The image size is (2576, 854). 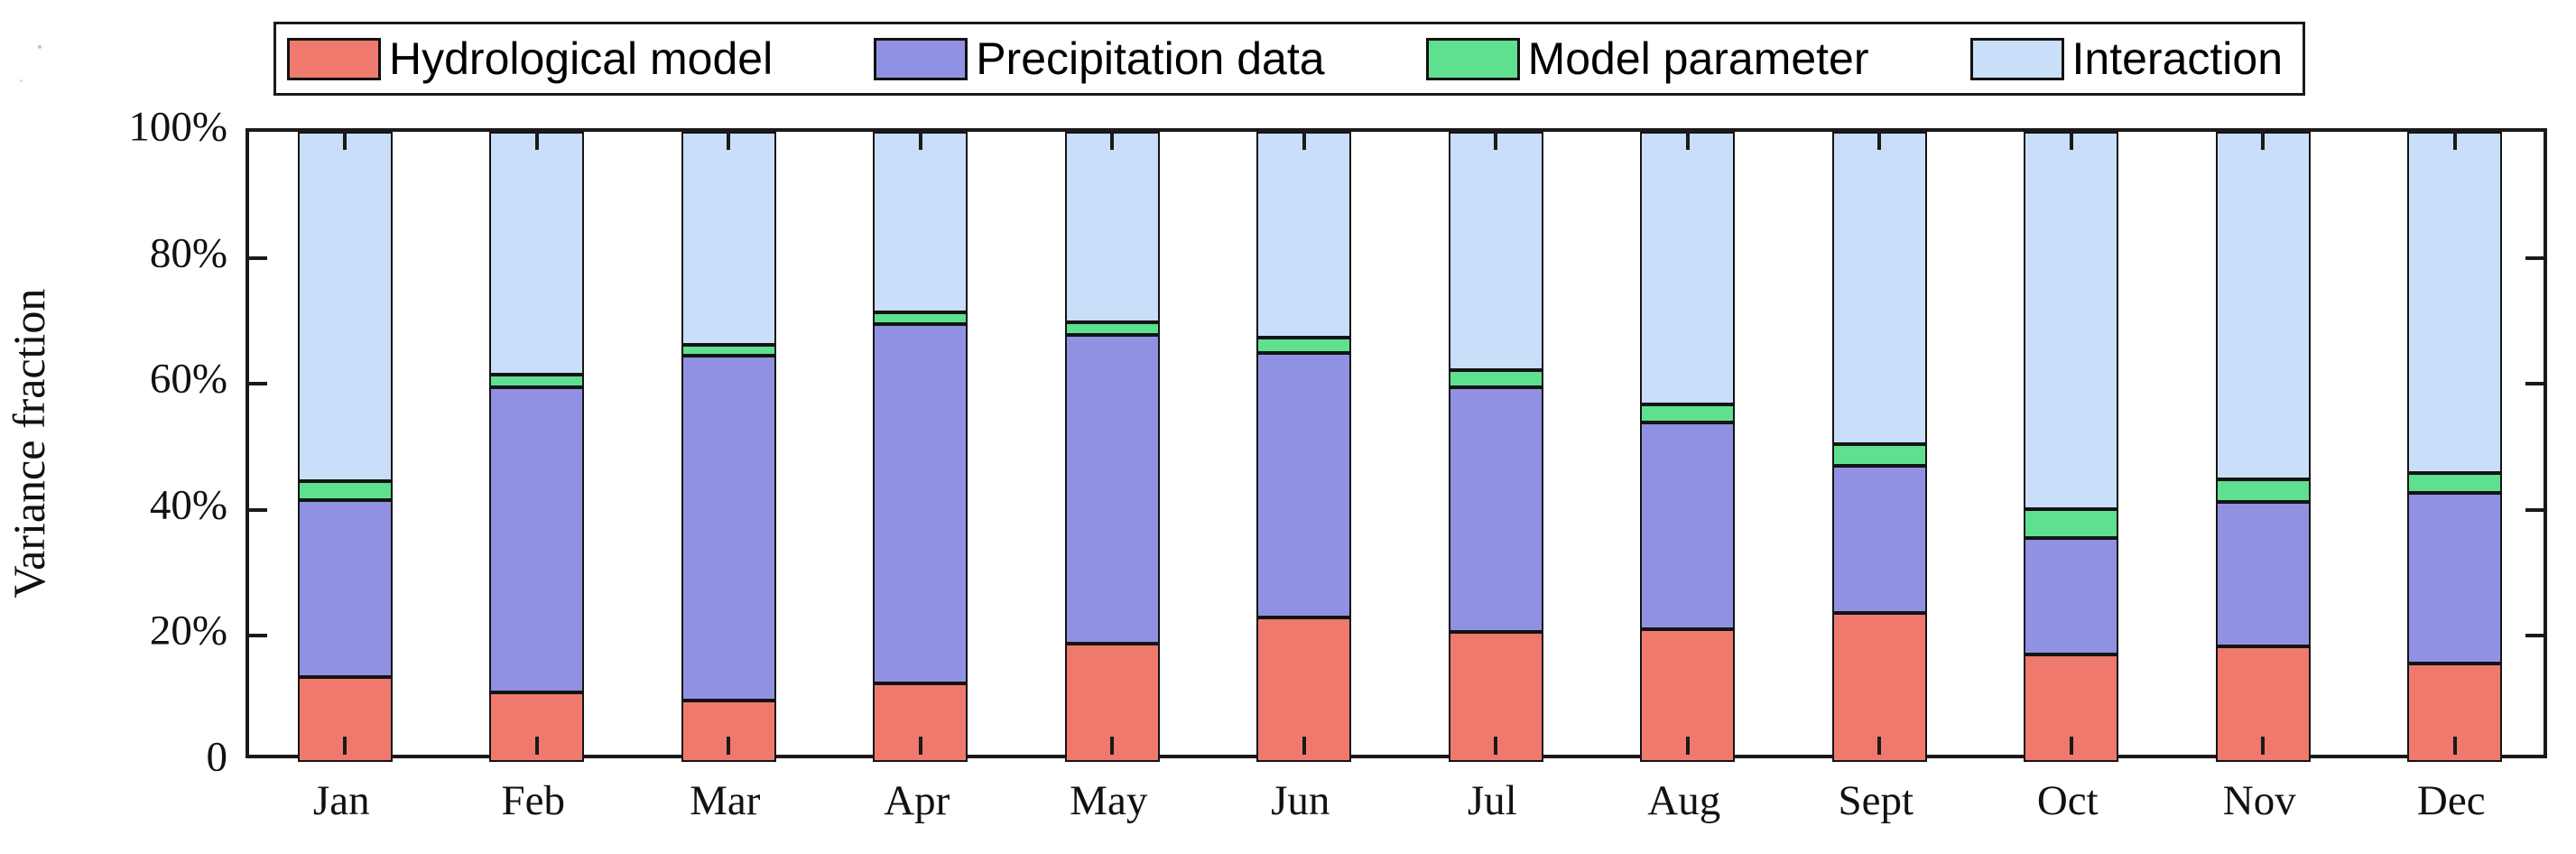 What do you see at coordinates (188, 505) in the screenshot?
I see `y-tick-label: 40%` at bounding box center [188, 505].